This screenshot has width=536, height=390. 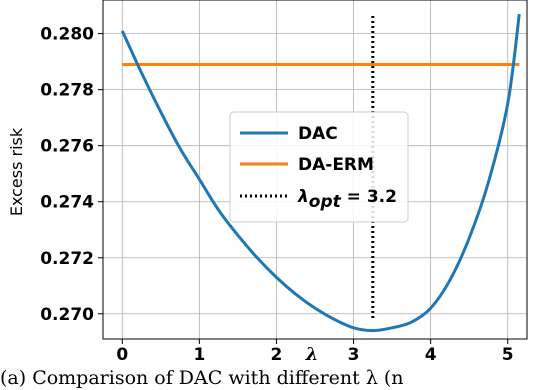 I want to click on x-tick-label: 2, so click(x=277, y=355).